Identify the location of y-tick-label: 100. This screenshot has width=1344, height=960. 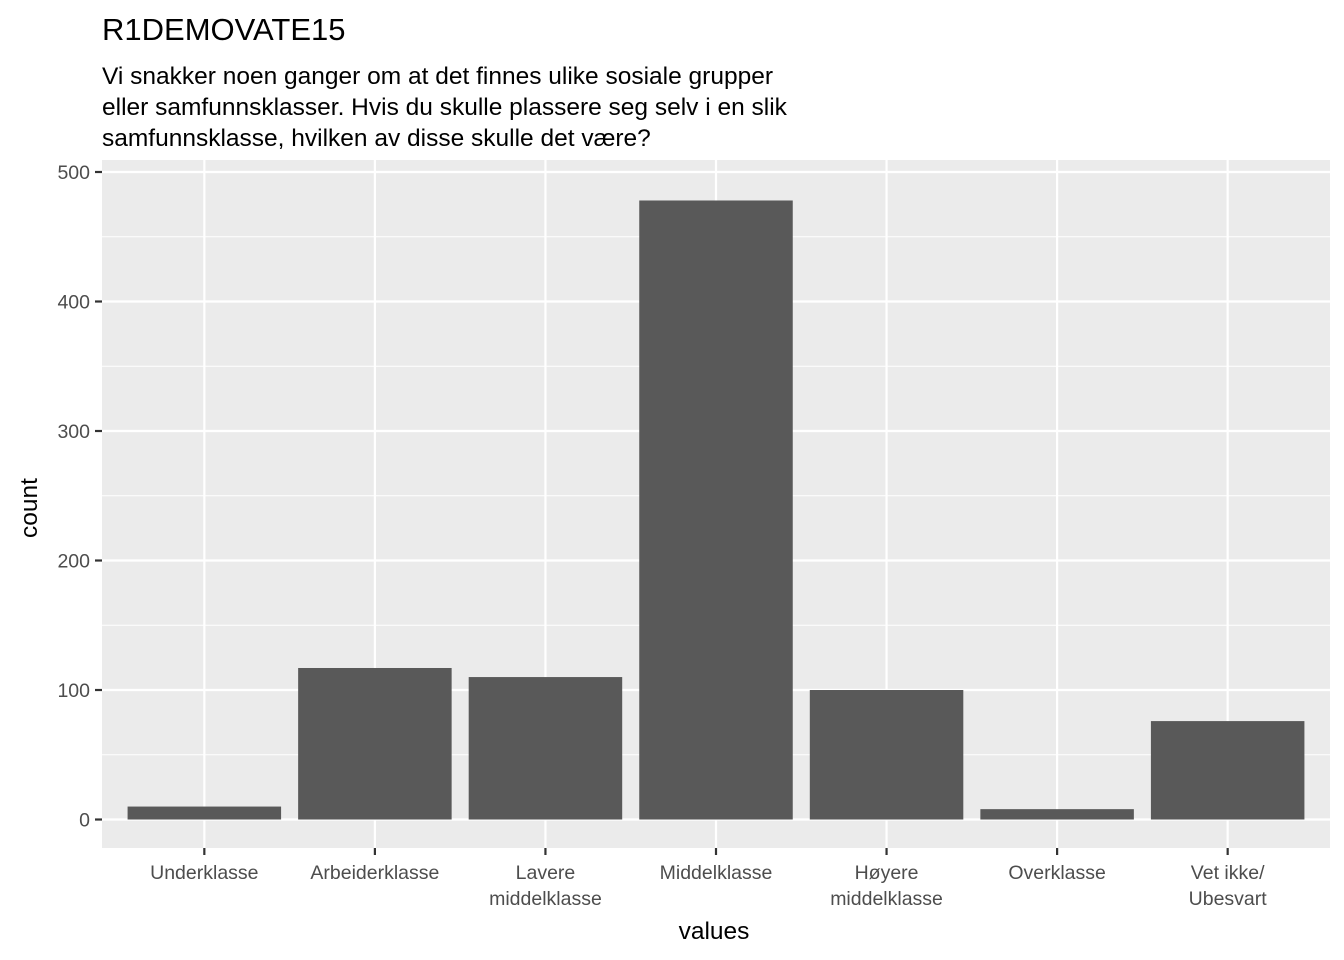
(73, 691).